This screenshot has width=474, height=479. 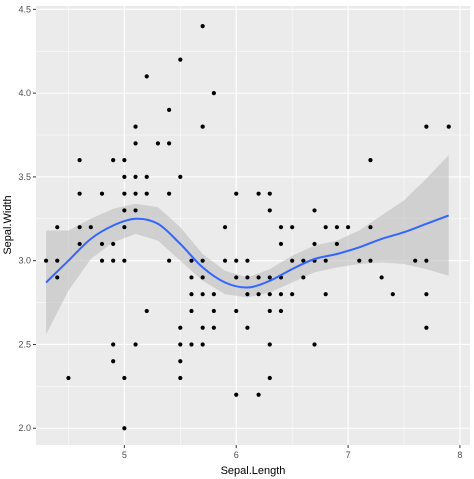 I want to click on x-axis-title: Sepal.Length, so click(x=253, y=471).